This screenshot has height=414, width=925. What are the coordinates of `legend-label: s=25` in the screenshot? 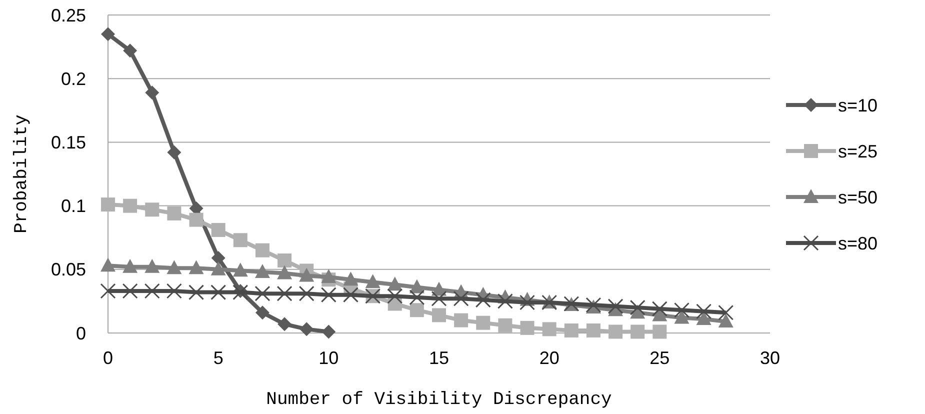 It's located at (858, 151).